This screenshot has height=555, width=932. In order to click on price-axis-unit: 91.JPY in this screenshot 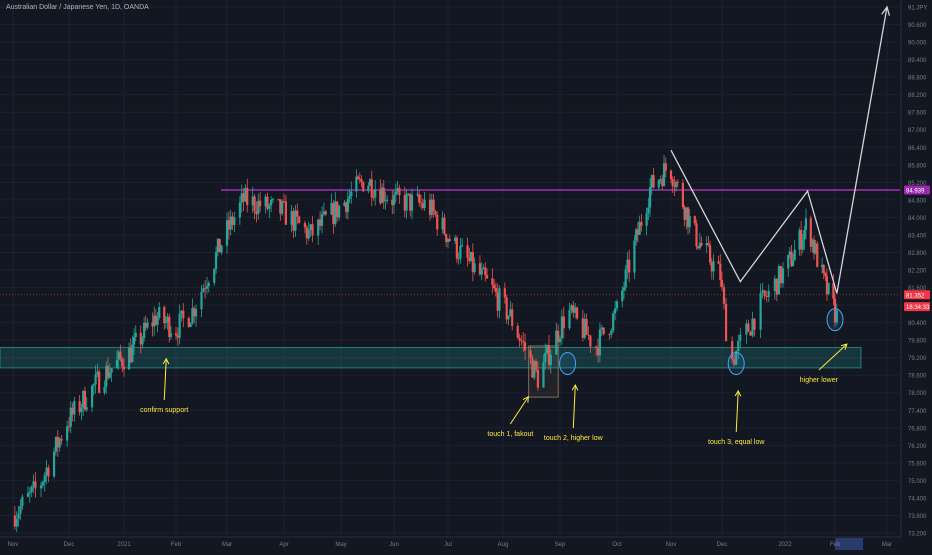, I will do `click(917, 9)`.